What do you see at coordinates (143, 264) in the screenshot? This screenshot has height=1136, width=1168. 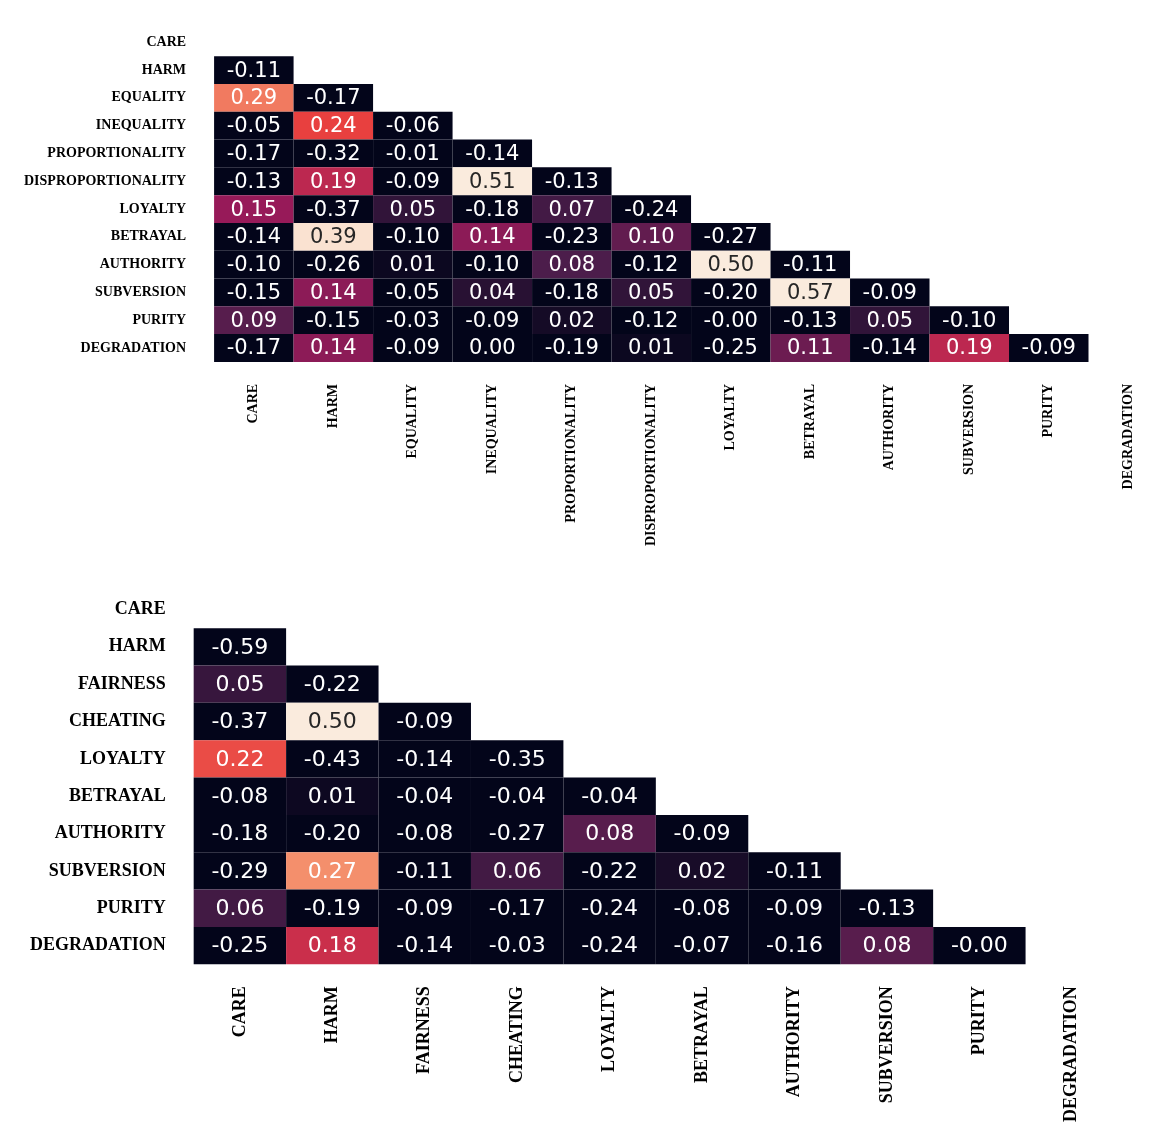 I see `y-tick-label: AUTHORITY` at bounding box center [143, 264].